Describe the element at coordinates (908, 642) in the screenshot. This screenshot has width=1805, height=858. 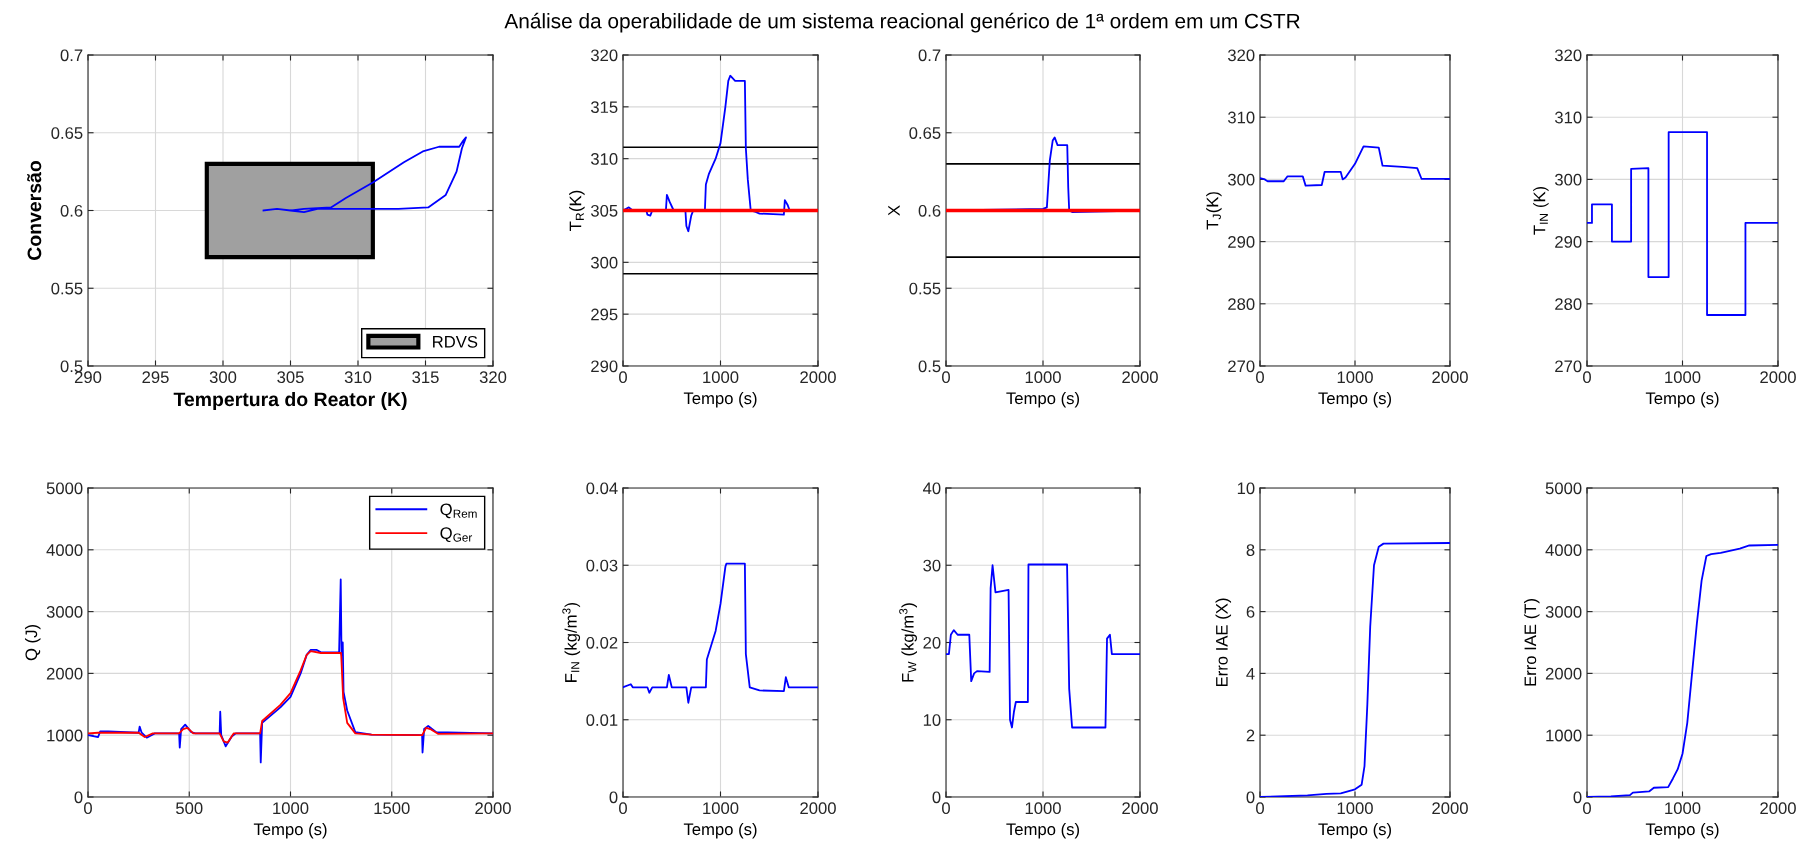
I see `y-axis-title: F$_{W}$ (kg/m$^{3}$)` at that location.